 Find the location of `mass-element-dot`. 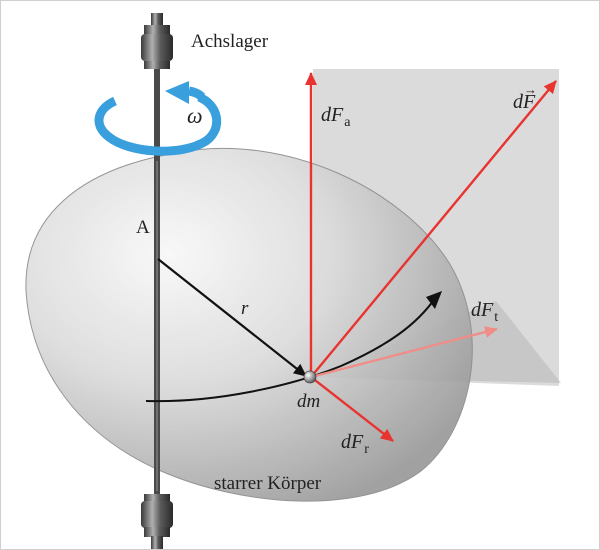

mass-element-dot is located at coordinates (310, 377).